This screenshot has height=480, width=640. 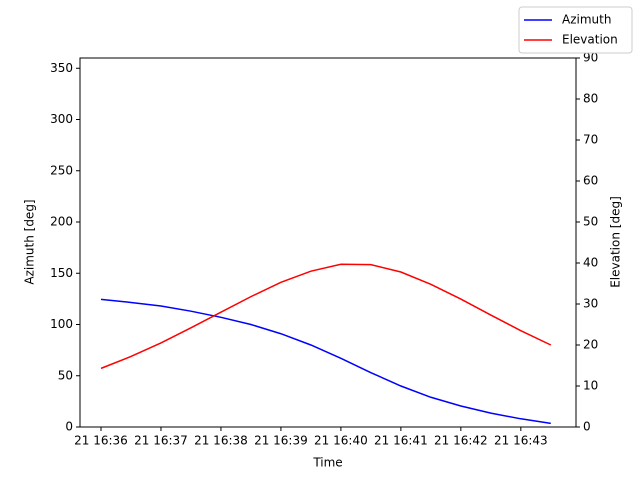 I want to click on y-axis-label: Azimuth [deg], so click(x=30, y=241).